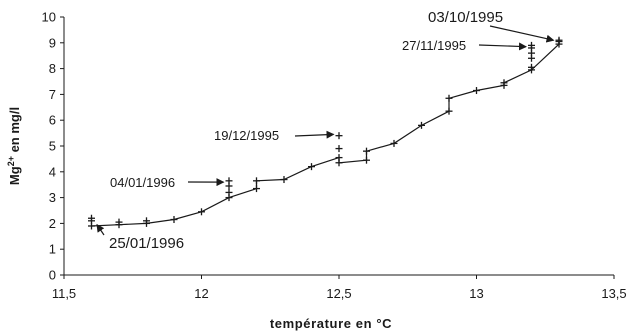 This screenshot has width=627, height=334. I want to click on annotation: 25/01/1996, so click(140, 237).